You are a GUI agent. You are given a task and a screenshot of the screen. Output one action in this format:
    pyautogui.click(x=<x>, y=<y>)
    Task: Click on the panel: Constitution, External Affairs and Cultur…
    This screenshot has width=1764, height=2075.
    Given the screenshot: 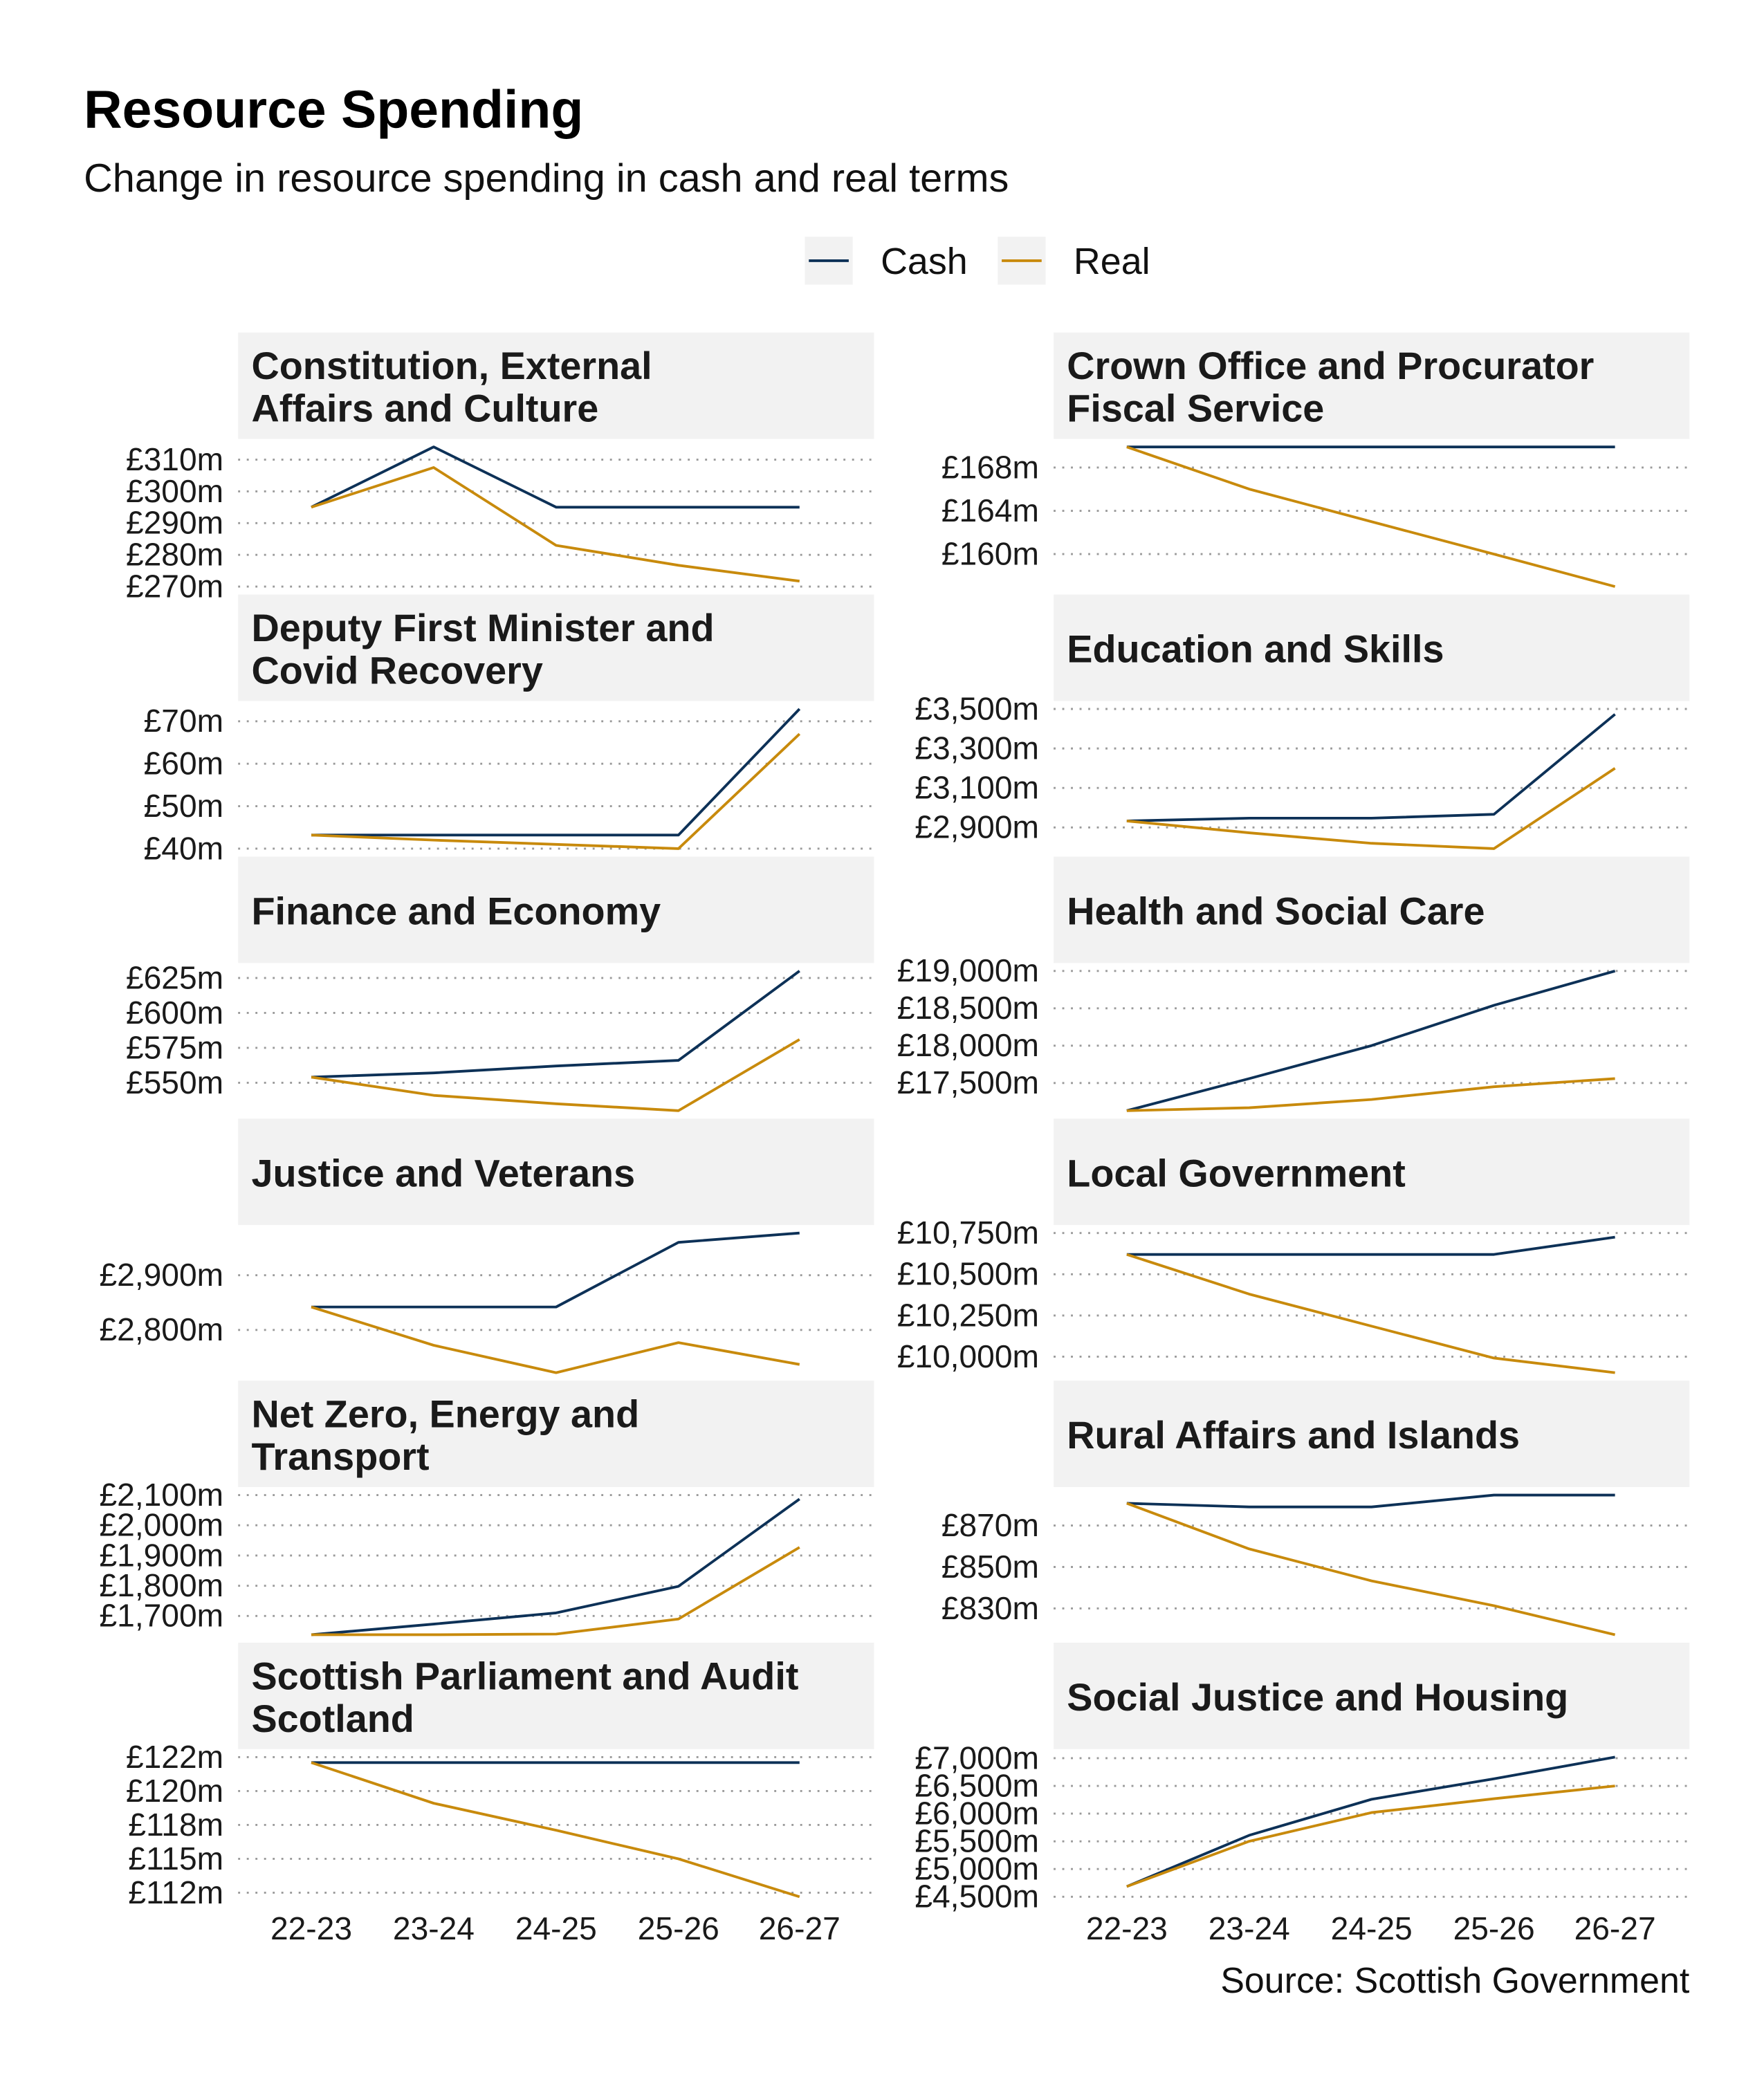 What is the action you would take?
    pyautogui.click(x=500, y=468)
    